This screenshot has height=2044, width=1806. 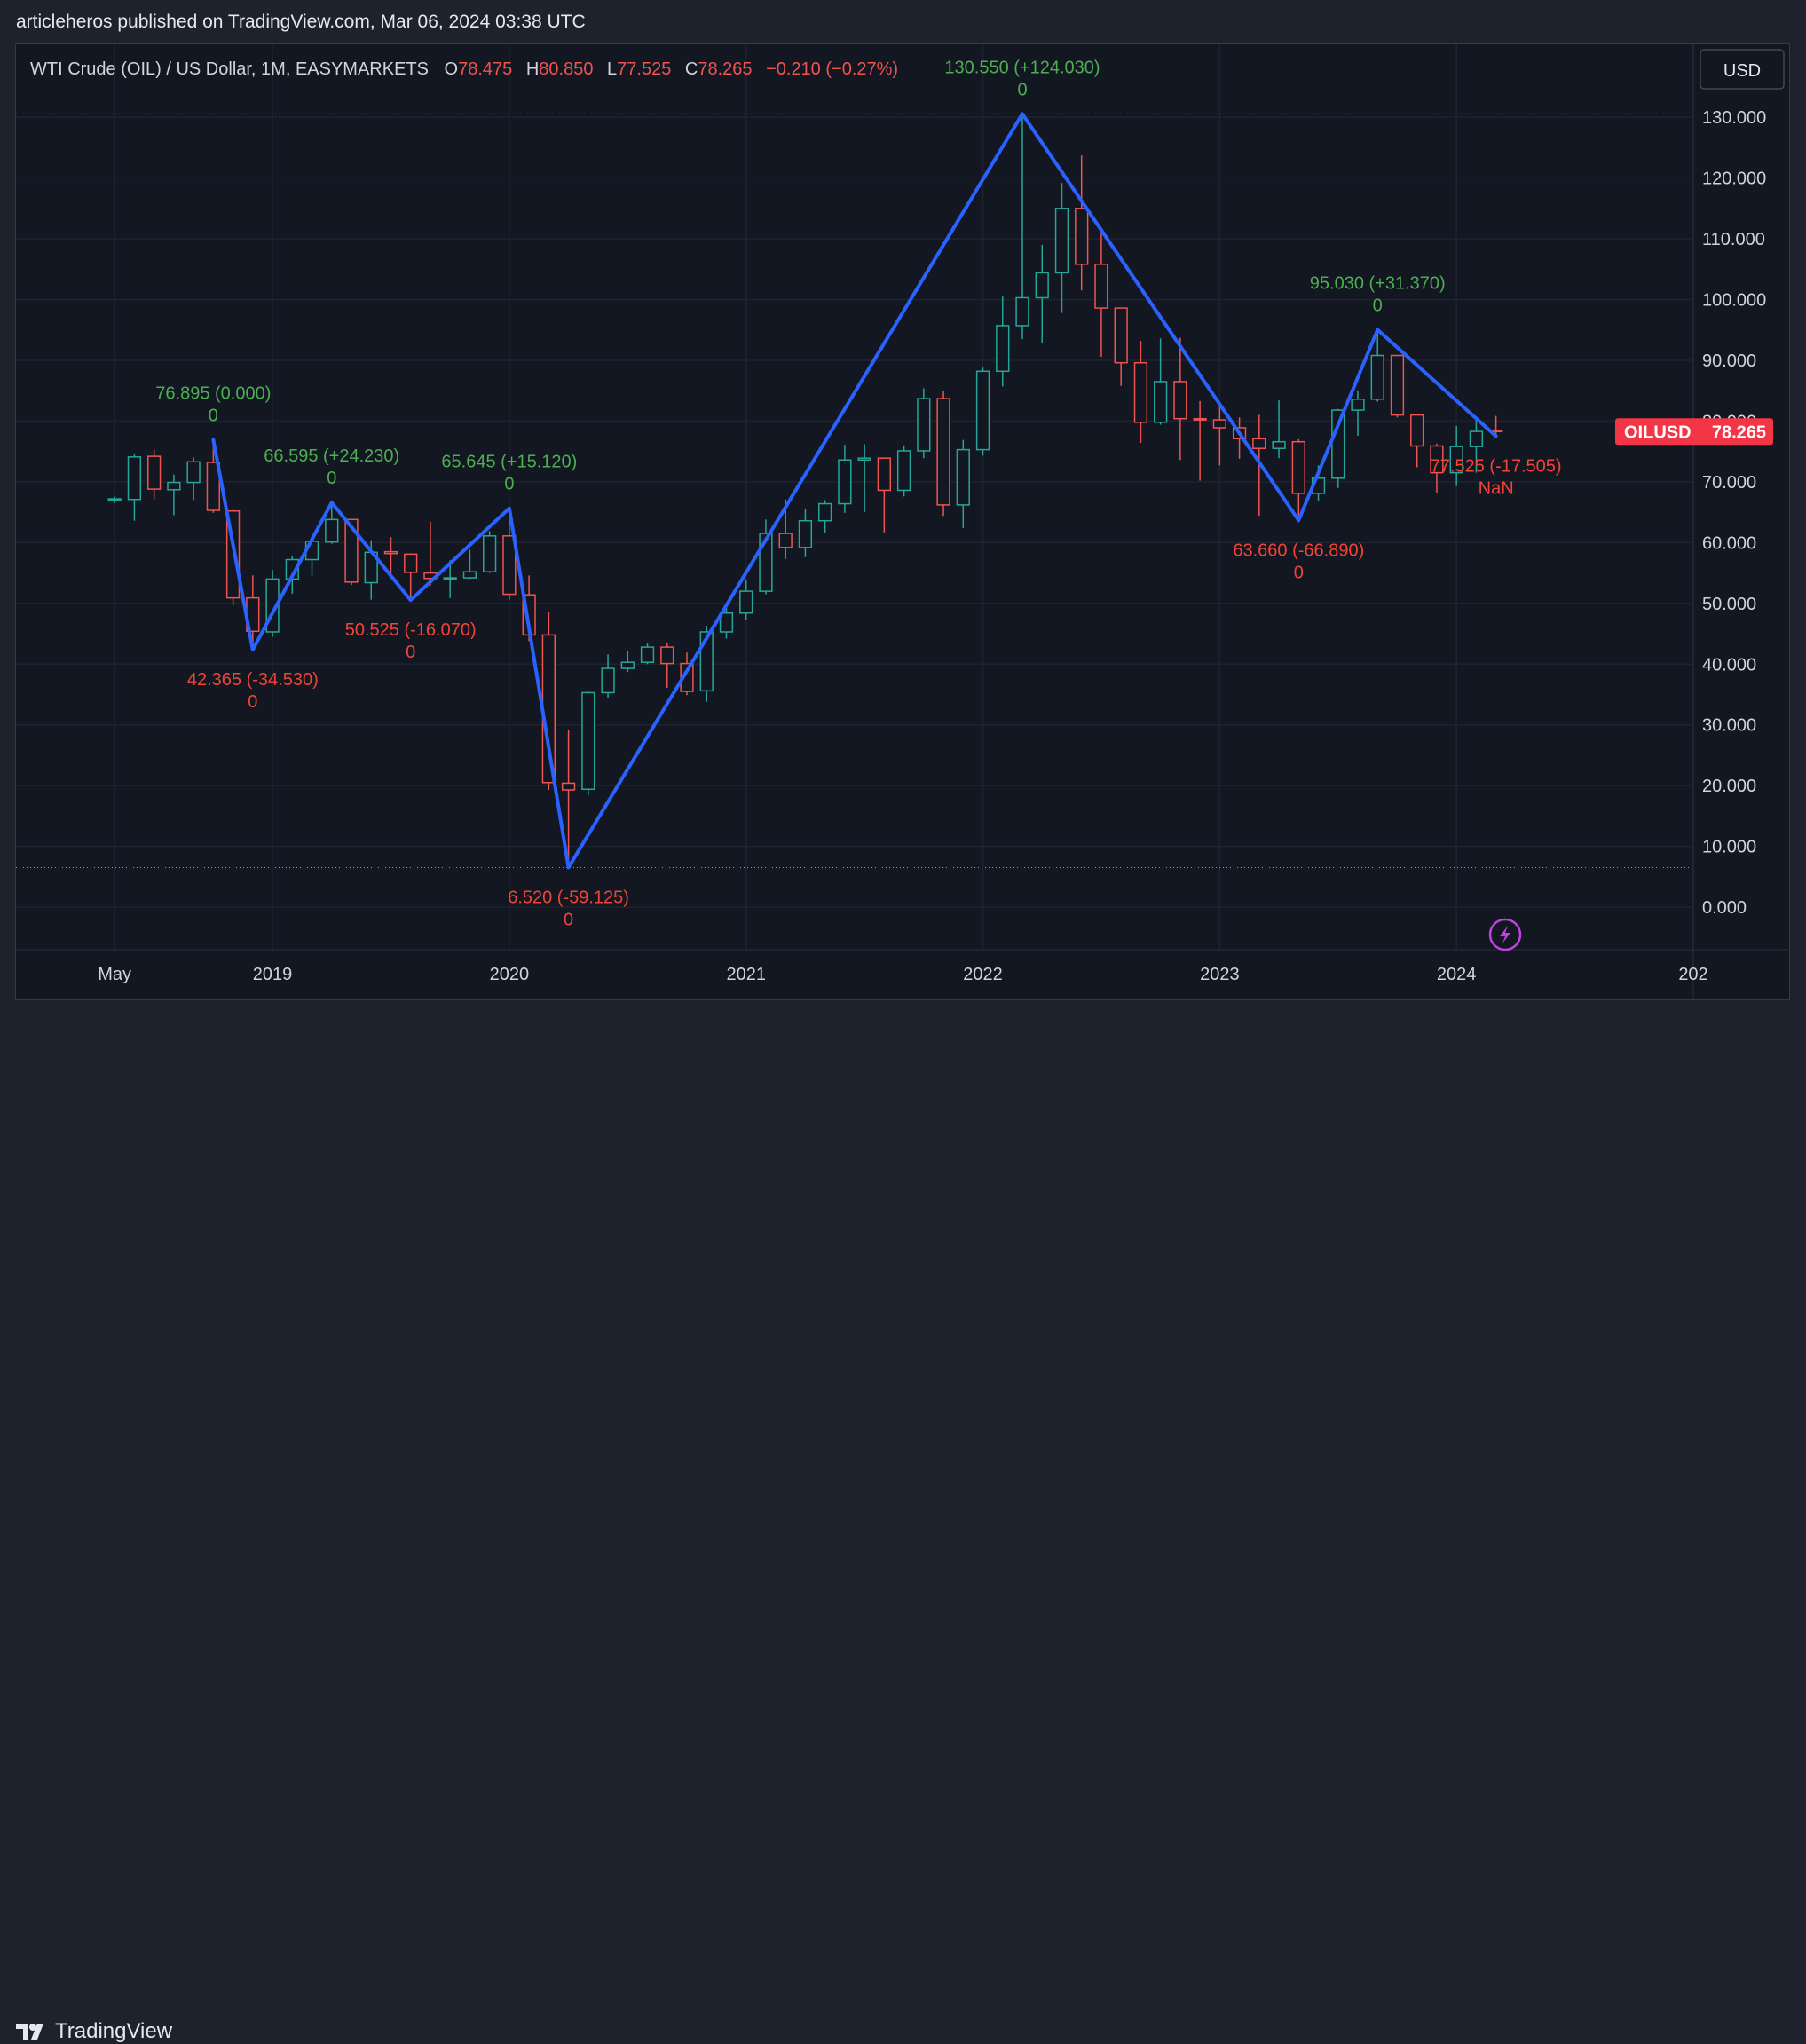 I want to click on pivot-label: 130.550 (+124.030), so click(x=1022, y=67).